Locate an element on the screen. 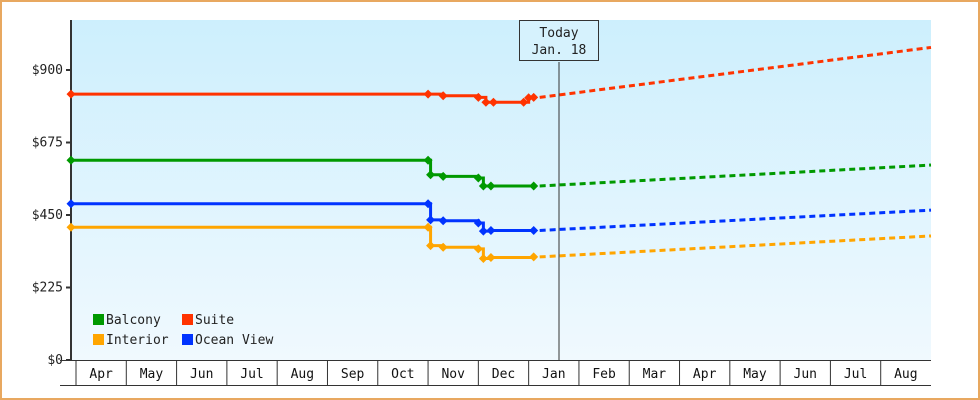 This screenshot has width=980, height=400. y-tick-label: $225 is located at coordinates (47, 288).